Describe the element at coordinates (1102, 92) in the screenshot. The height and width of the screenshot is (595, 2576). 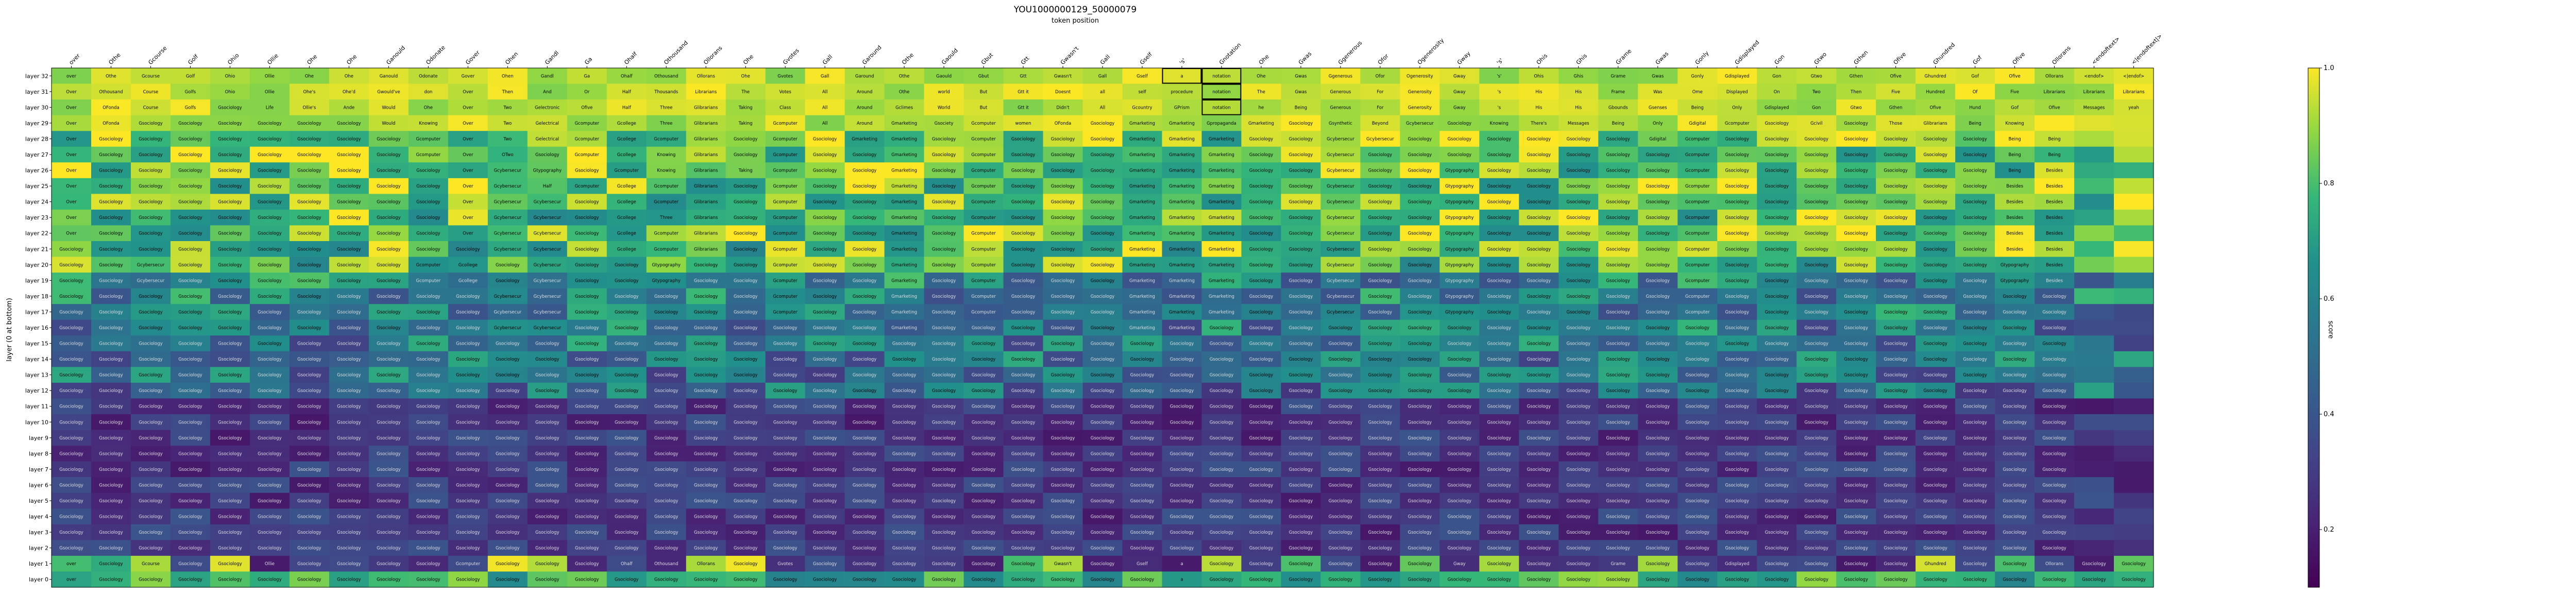
I see `cell-label: all` at that location.